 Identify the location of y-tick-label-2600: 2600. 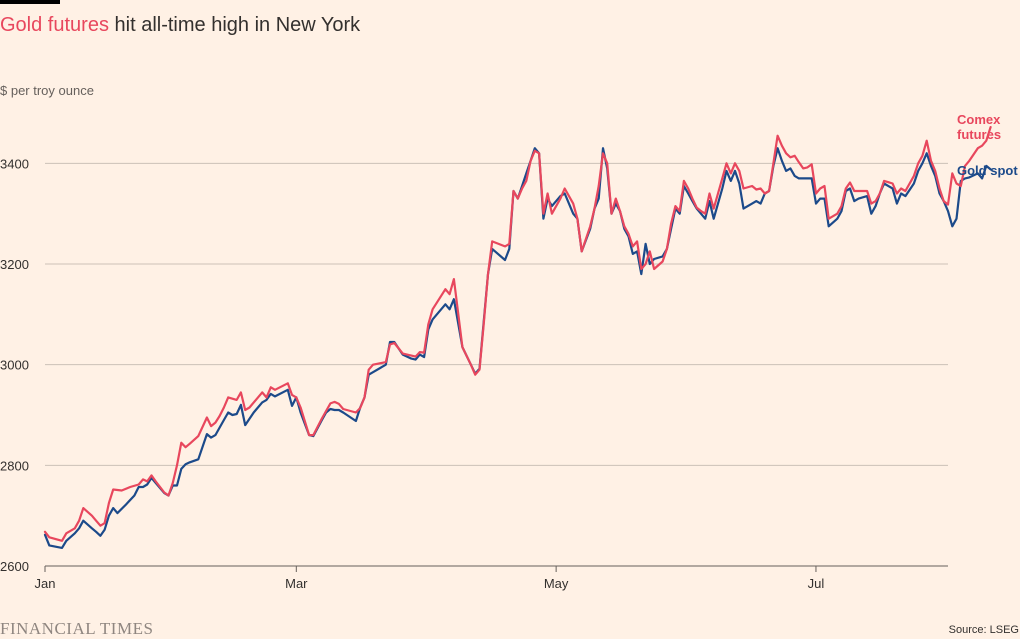
(14, 566).